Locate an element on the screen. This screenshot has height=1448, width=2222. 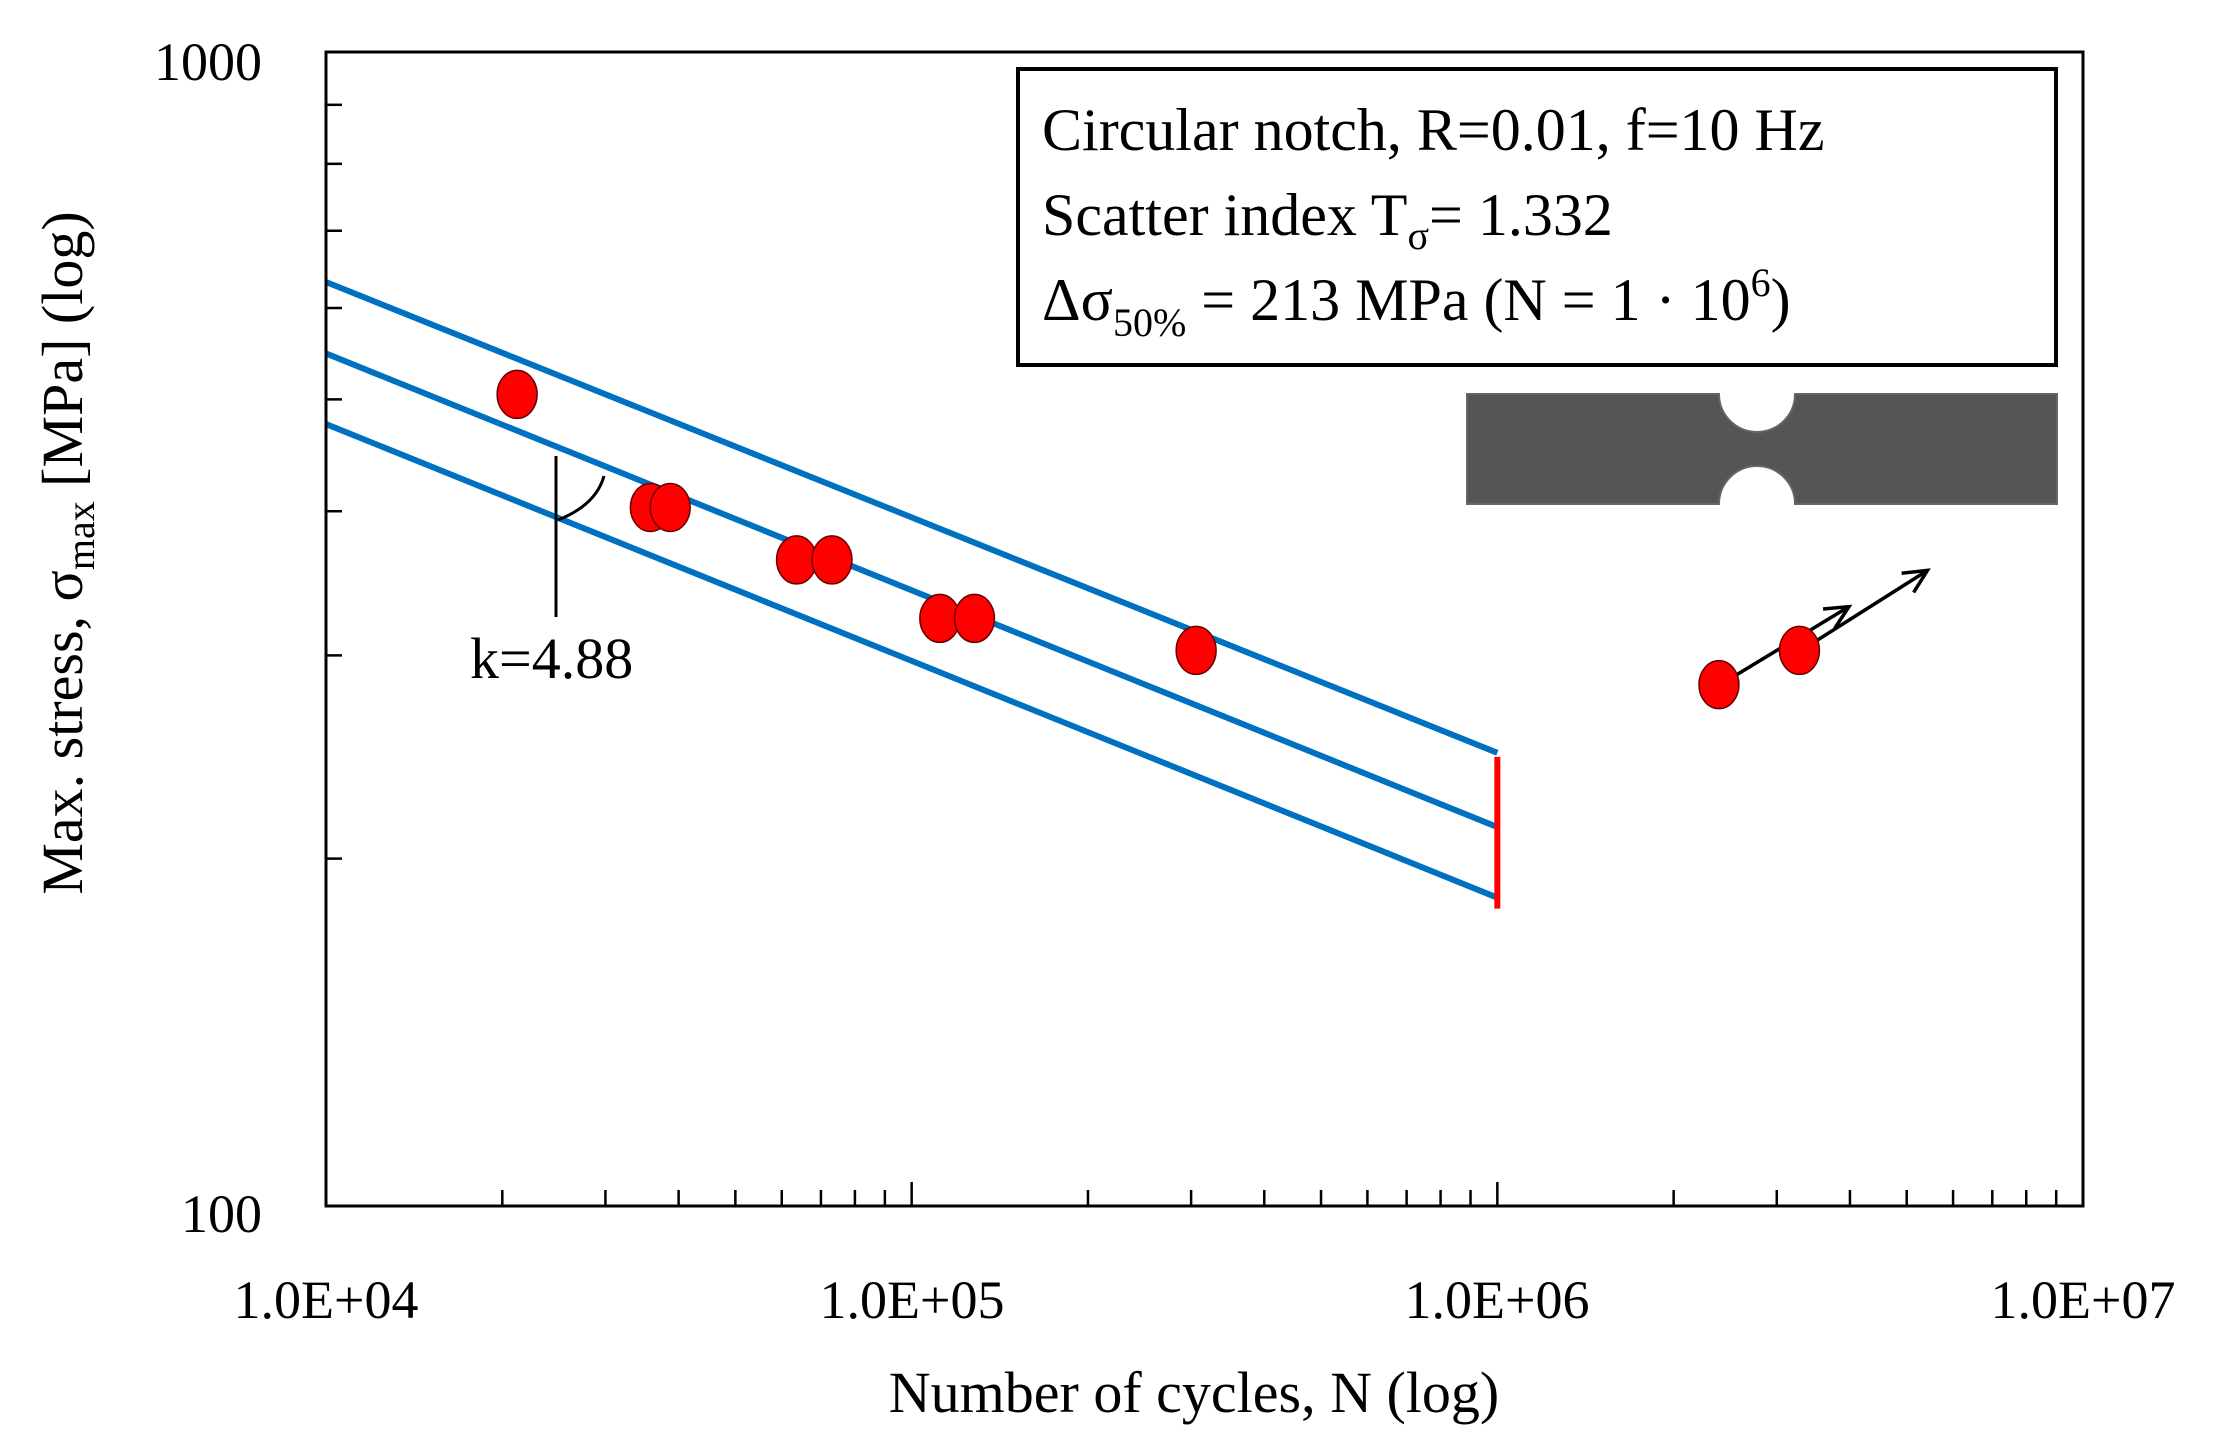
info-line-3-sub: 50% is located at coordinates (1149, 322).